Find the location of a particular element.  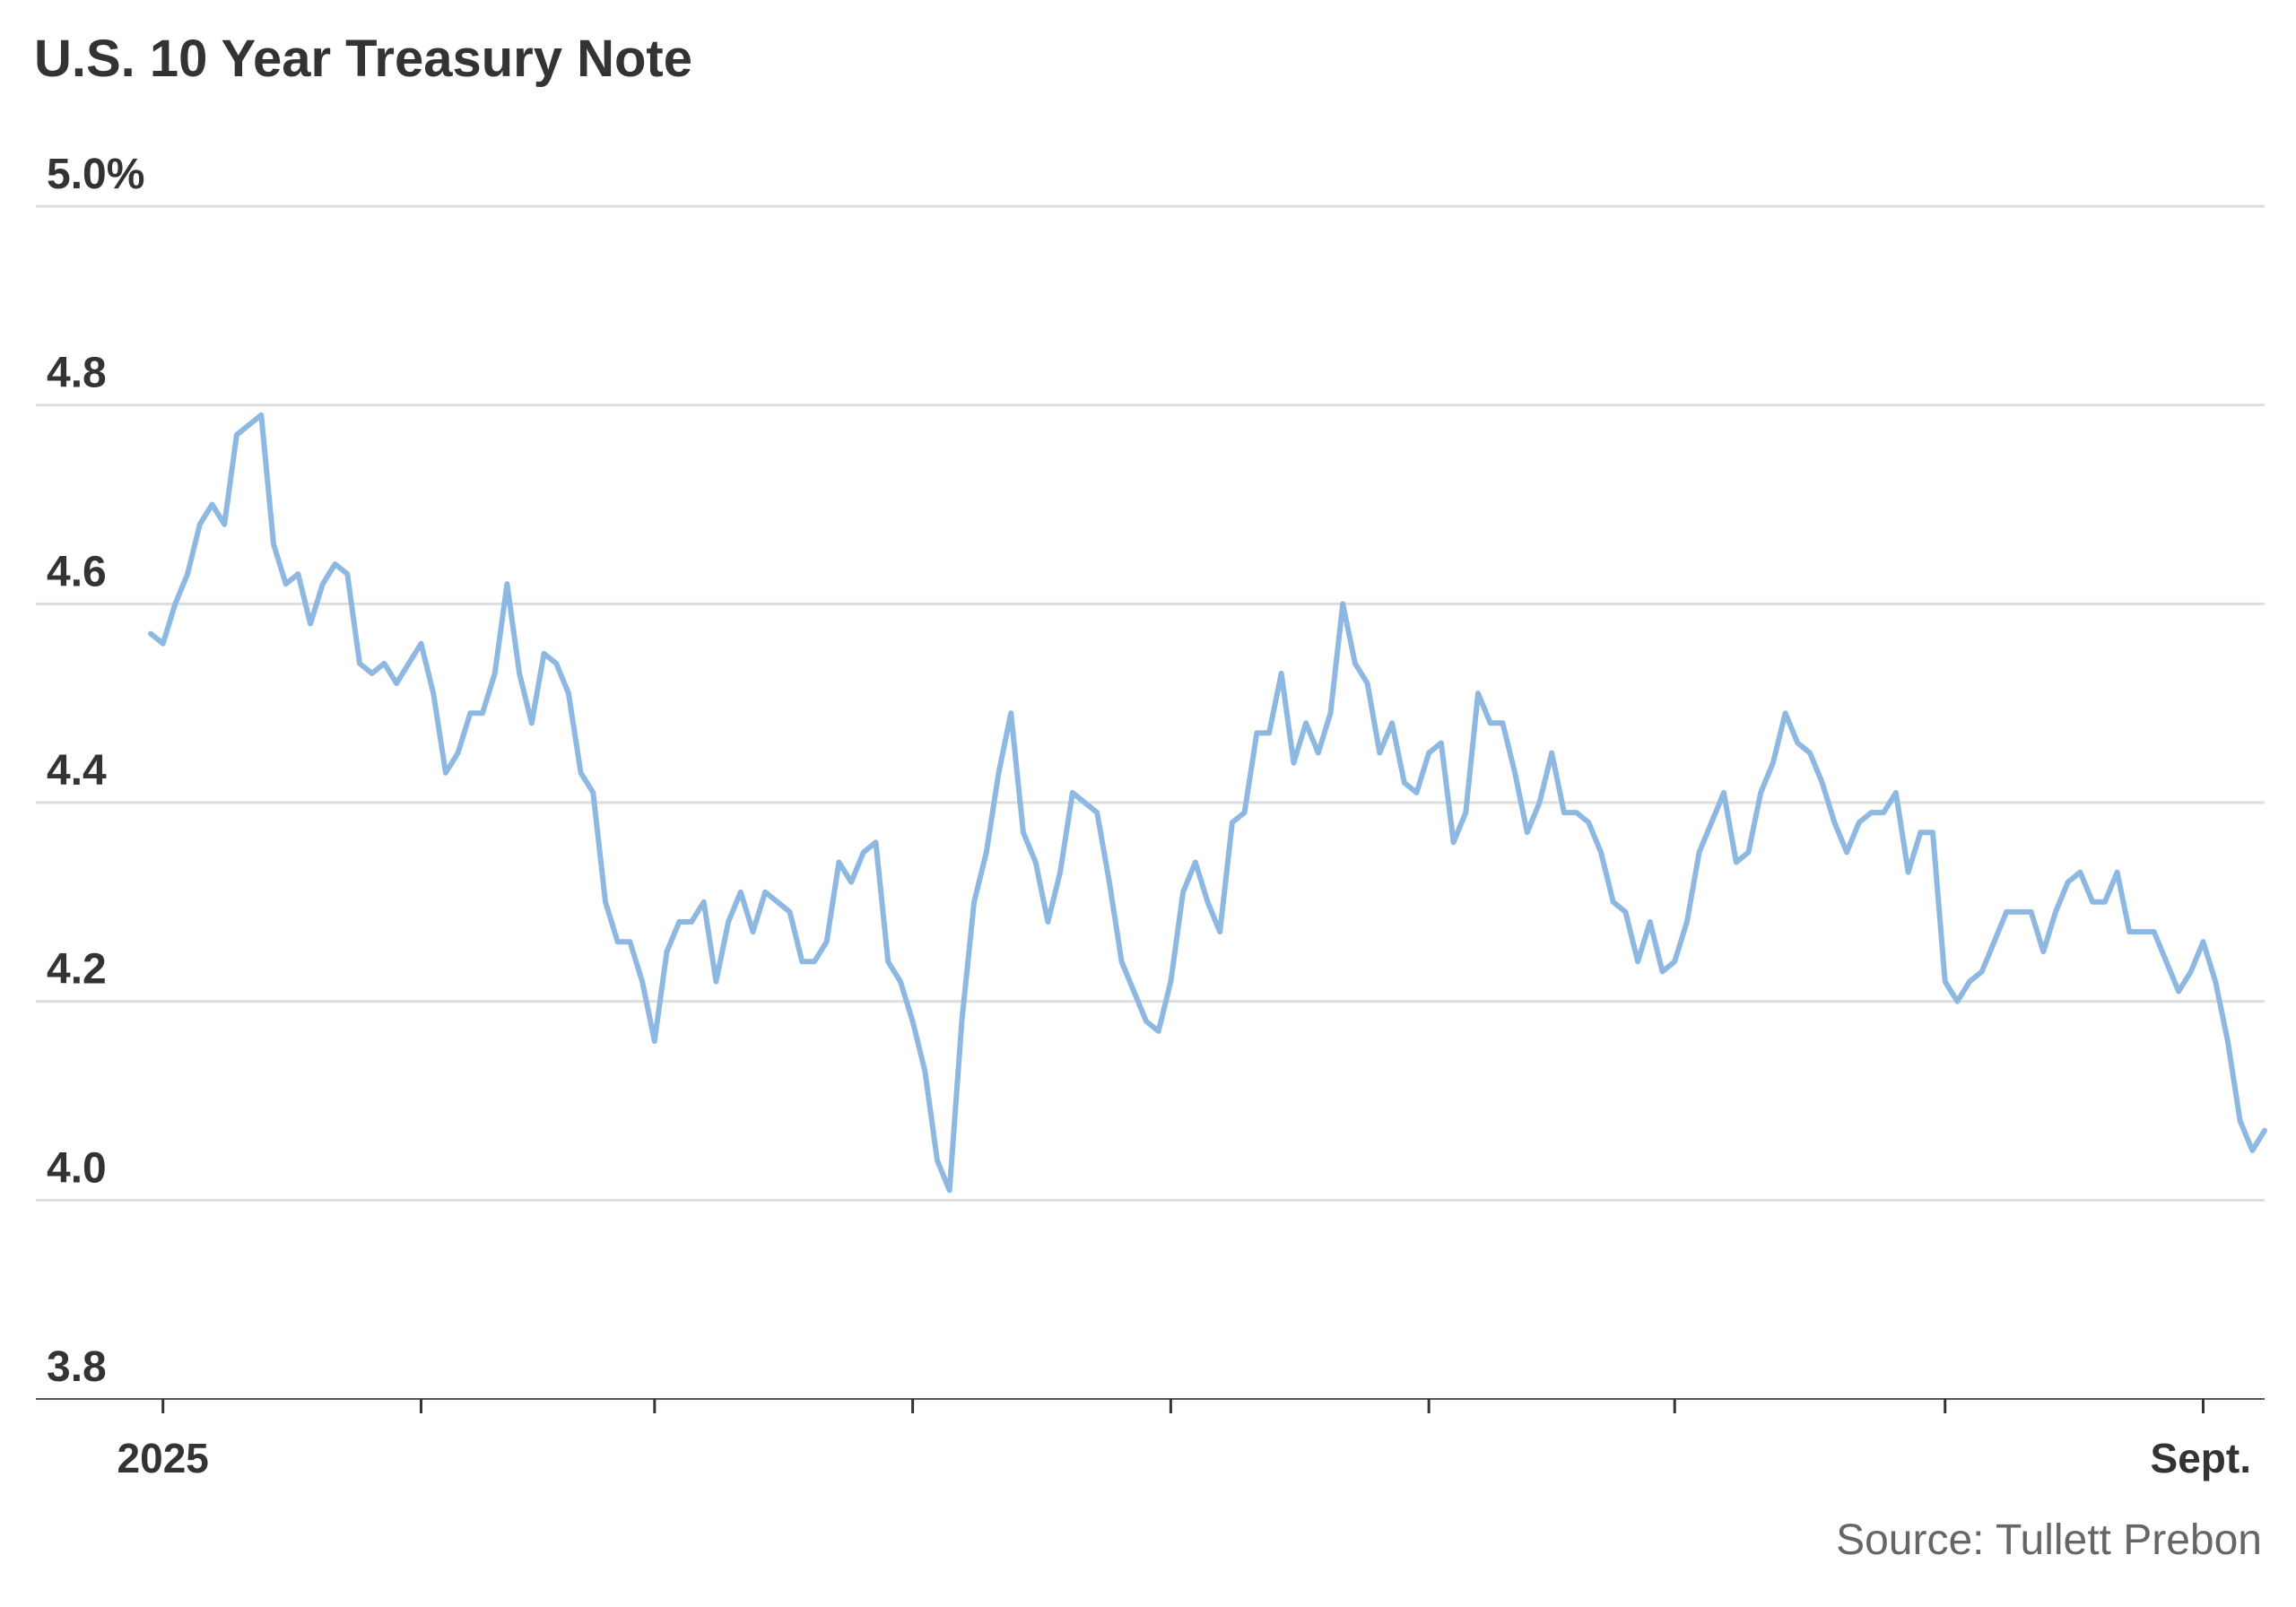

source-note: Source: Tullett Prebon is located at coordinates (2049, 1540).